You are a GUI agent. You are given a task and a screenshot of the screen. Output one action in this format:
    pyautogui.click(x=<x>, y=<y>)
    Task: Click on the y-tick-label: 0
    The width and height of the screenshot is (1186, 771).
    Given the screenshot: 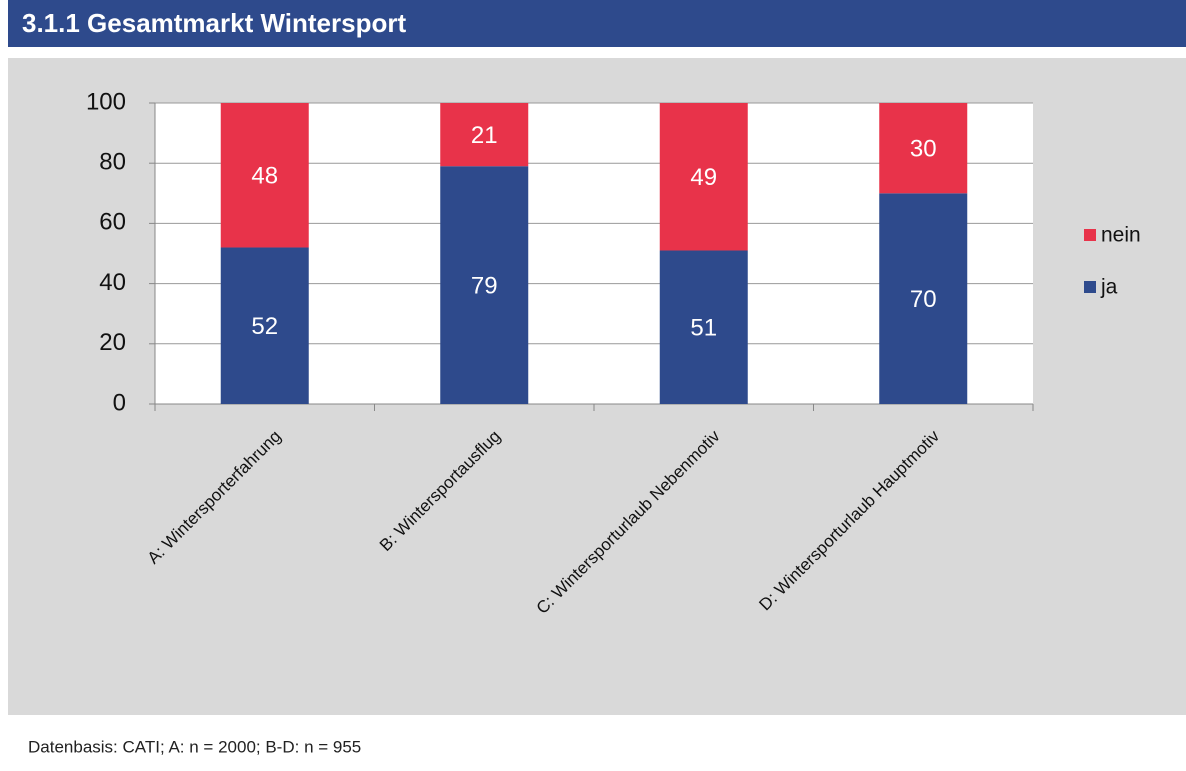 What is the action you would take?
    pyautogui.click(x=119, y=402)
    